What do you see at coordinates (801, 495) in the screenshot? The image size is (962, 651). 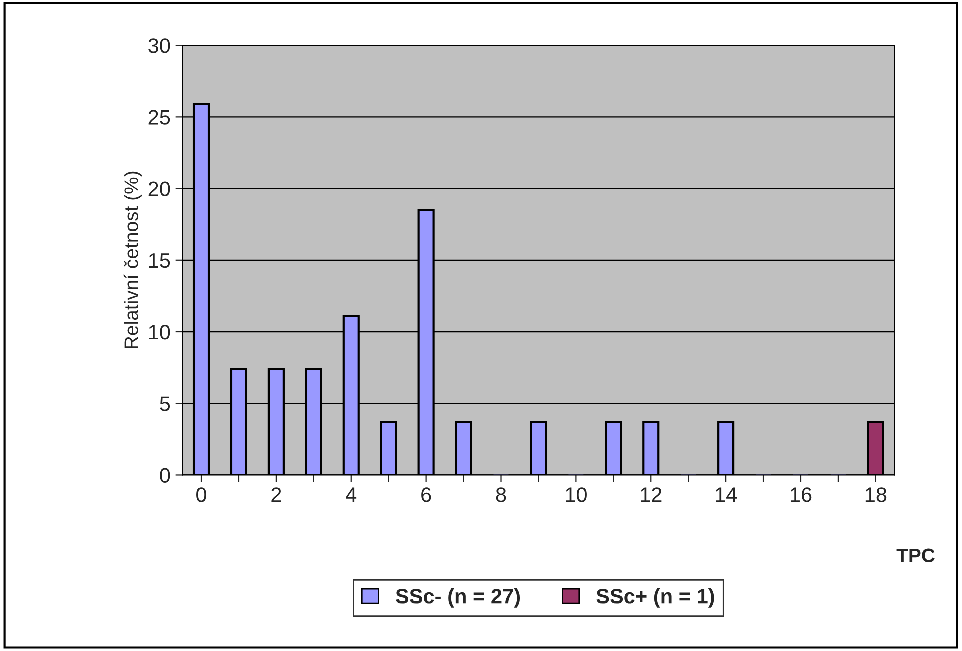 I see `x-tick-label: 16` at bounding box center [801, 495].